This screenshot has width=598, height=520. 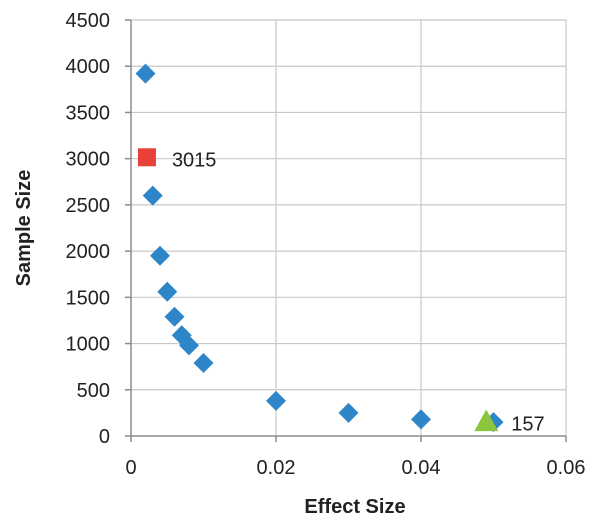 I want to click on y-tick-label: 1000, so click(x=88, y=345).